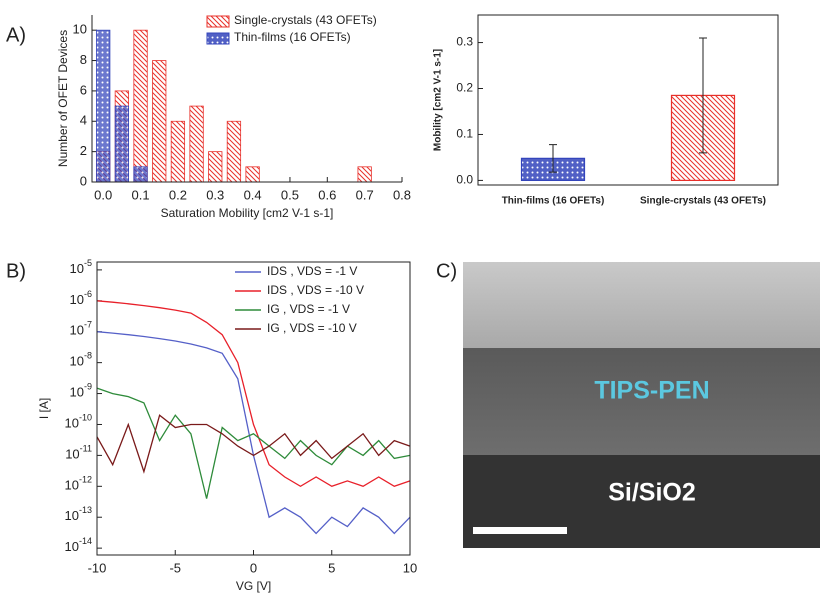 This screenshot has height=616, width=833. I want to click on y-tick-label: 10⁻¹³, so click(78, 515).